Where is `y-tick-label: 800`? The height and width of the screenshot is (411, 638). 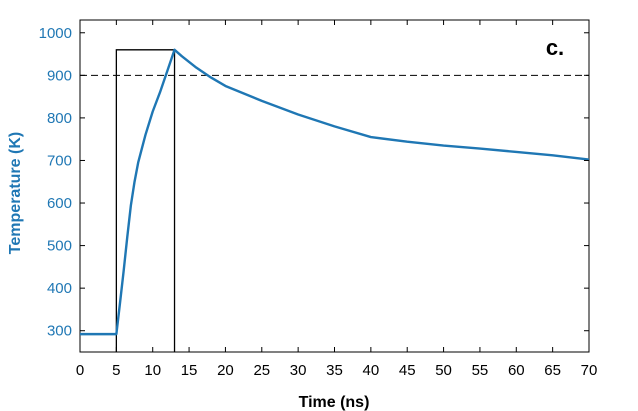
y-tick-label: 800 is located at coordinates (59, 118).